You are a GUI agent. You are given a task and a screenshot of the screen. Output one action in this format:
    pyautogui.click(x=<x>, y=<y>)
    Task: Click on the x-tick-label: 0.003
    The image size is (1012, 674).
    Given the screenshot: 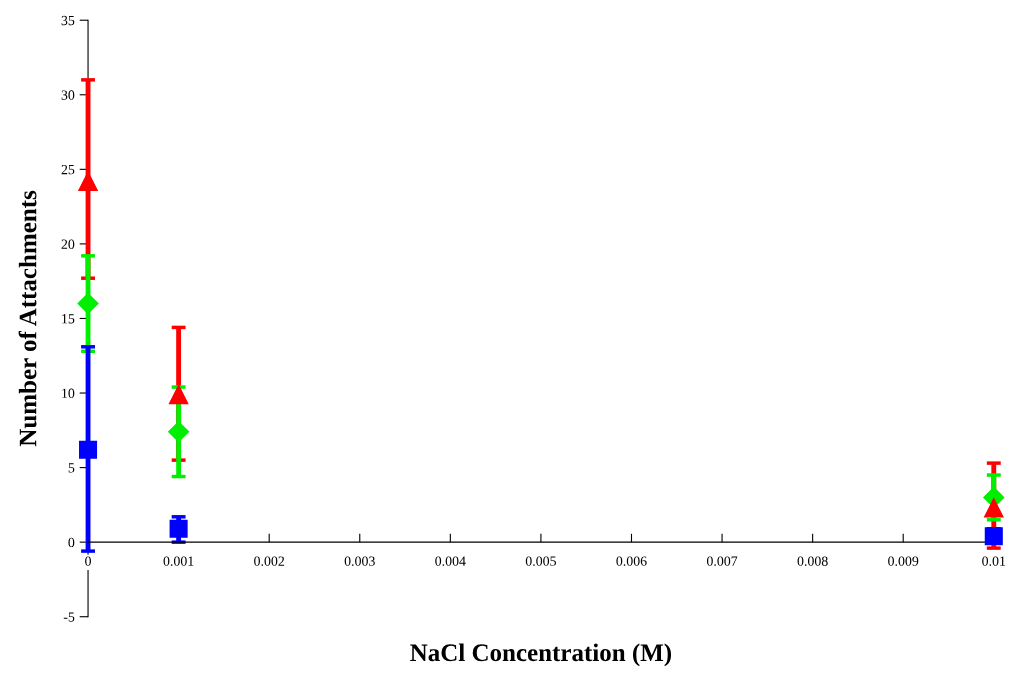 What is the action you would take?
    pyautogui.click(x=359, y=561)
    